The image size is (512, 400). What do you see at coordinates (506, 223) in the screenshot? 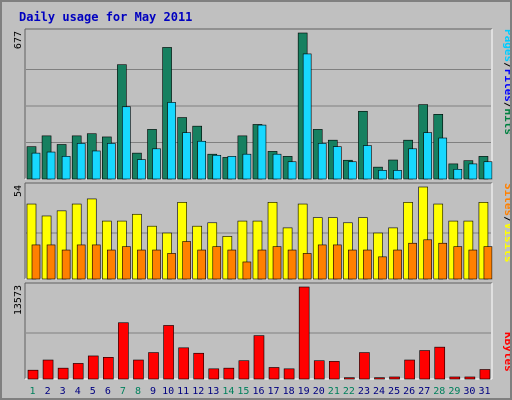
I see `legend-2: Sites/Visits` at bounding box center [506, 223].